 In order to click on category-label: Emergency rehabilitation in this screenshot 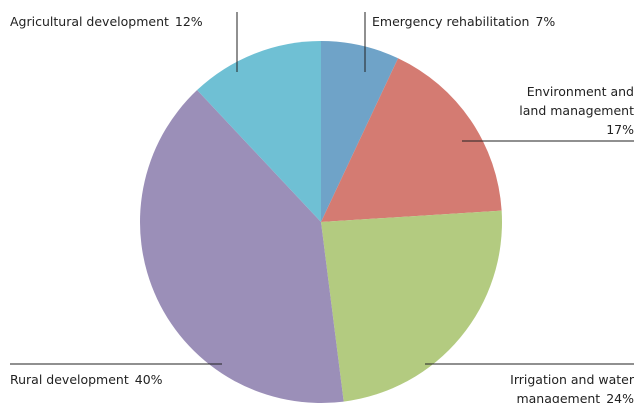, I will do `click(451, 21)`.